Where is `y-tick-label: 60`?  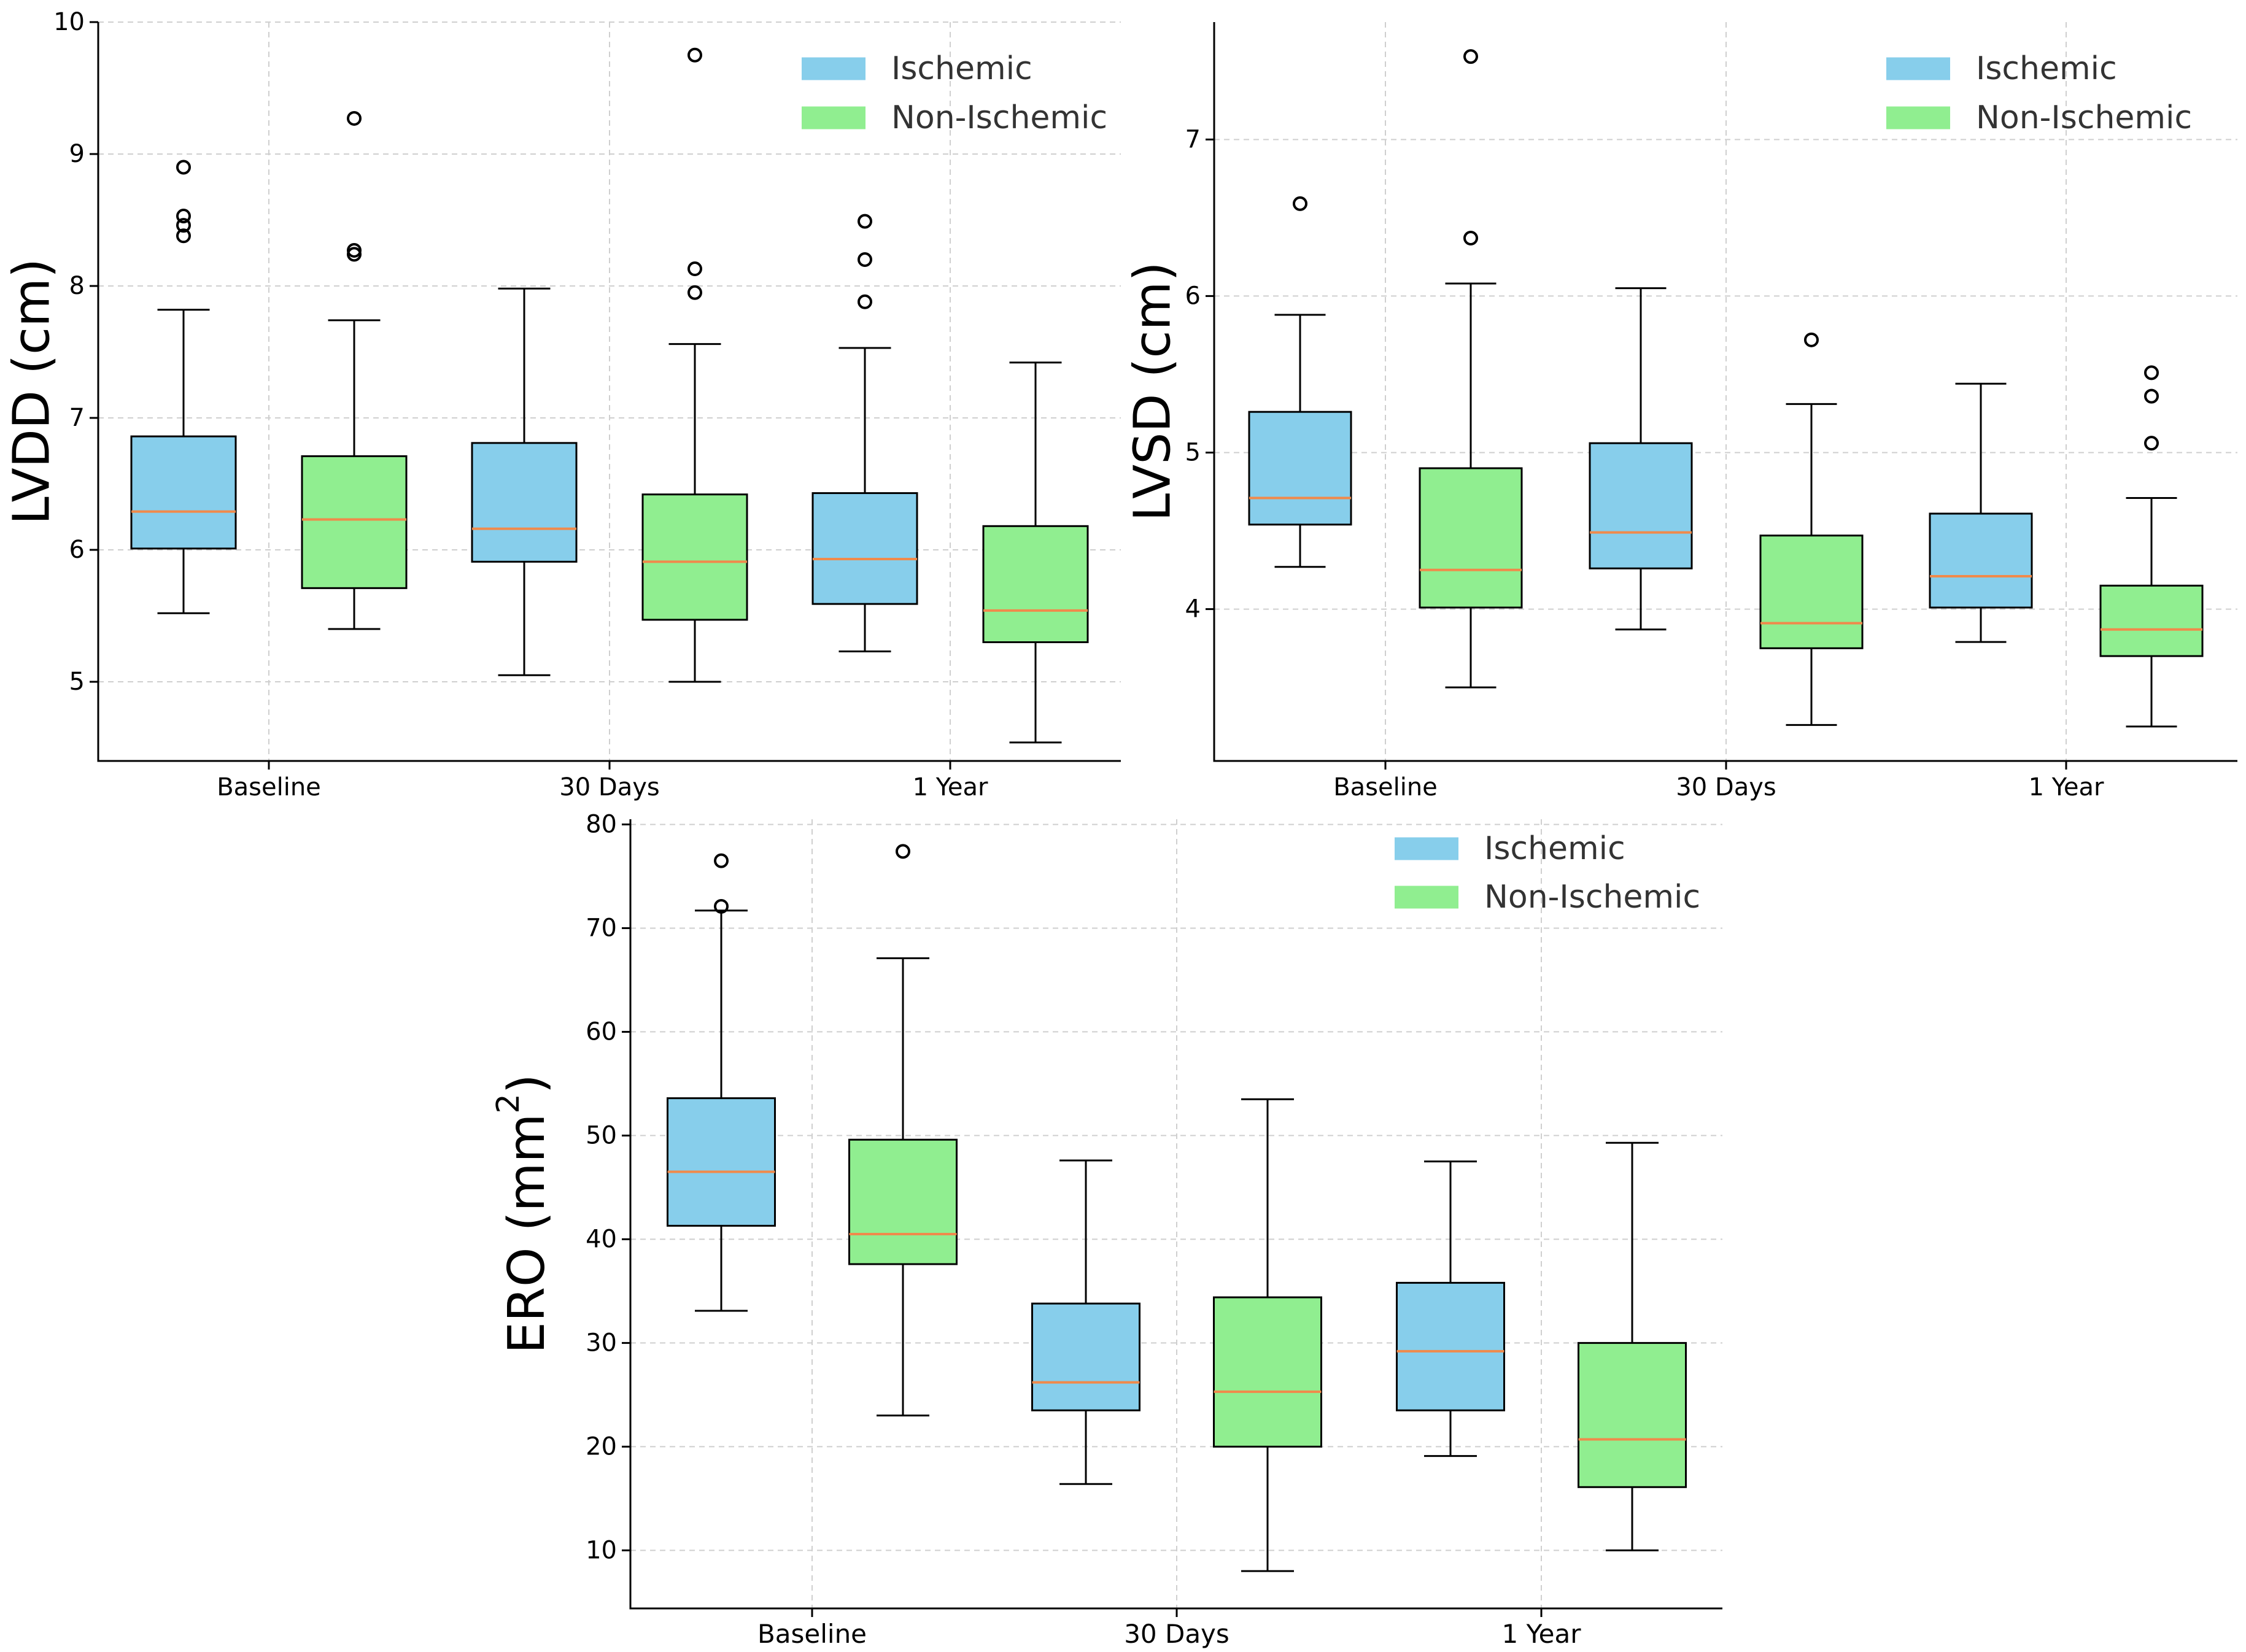
y-tick-label: 60 is located at coordinates (602, 1031).